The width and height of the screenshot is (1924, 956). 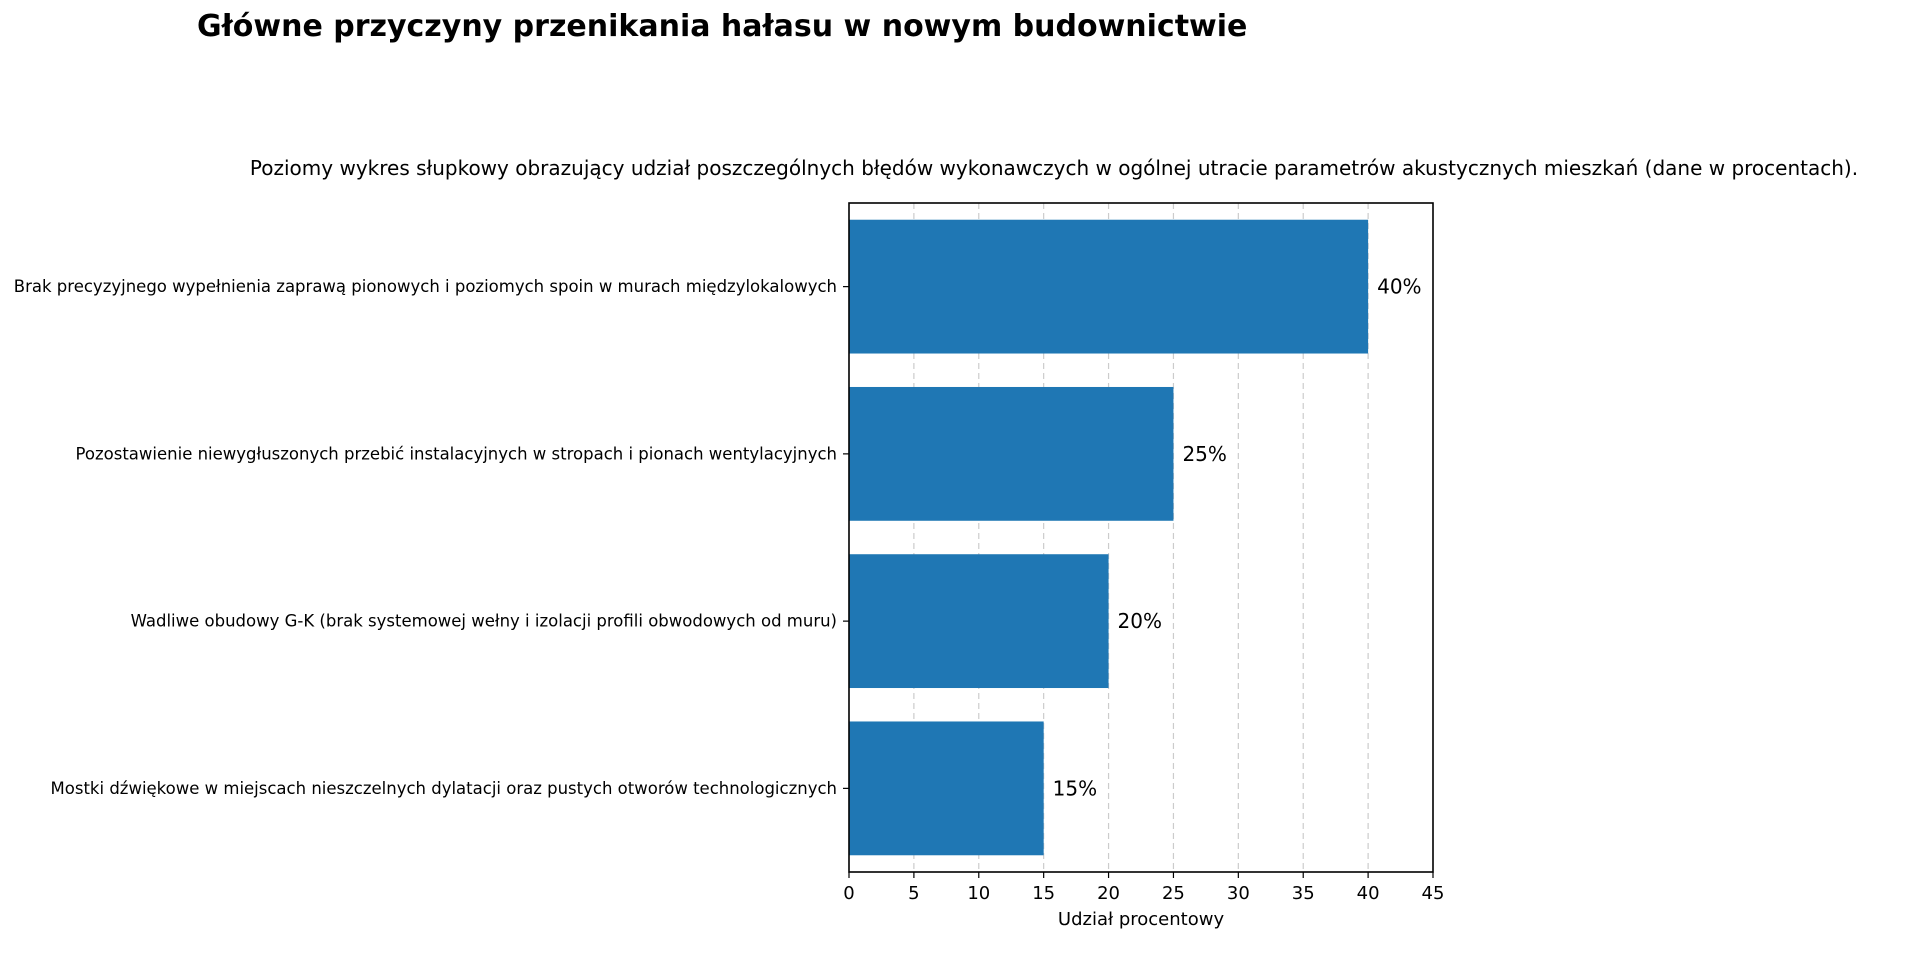 I want to click on data-label-0: 40%, so click(x=1399, y=287).